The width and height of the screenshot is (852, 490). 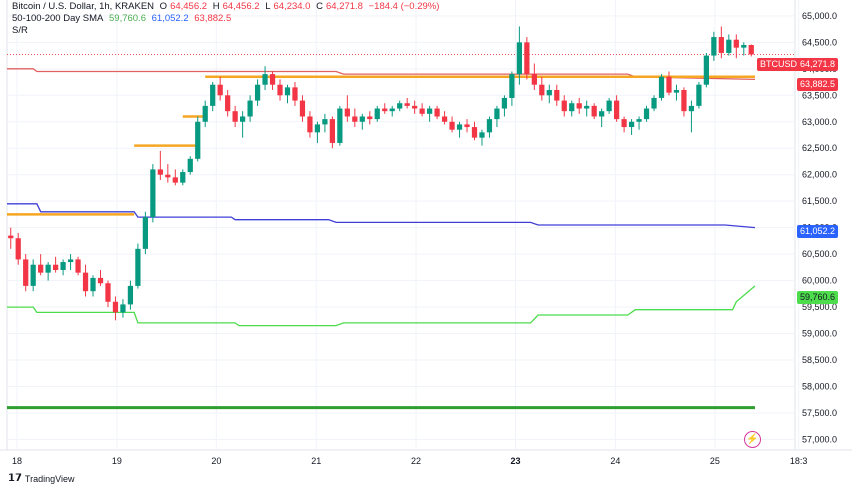 I want to click on y-tick-label: 62,000.0, so click(x=819, y=175).